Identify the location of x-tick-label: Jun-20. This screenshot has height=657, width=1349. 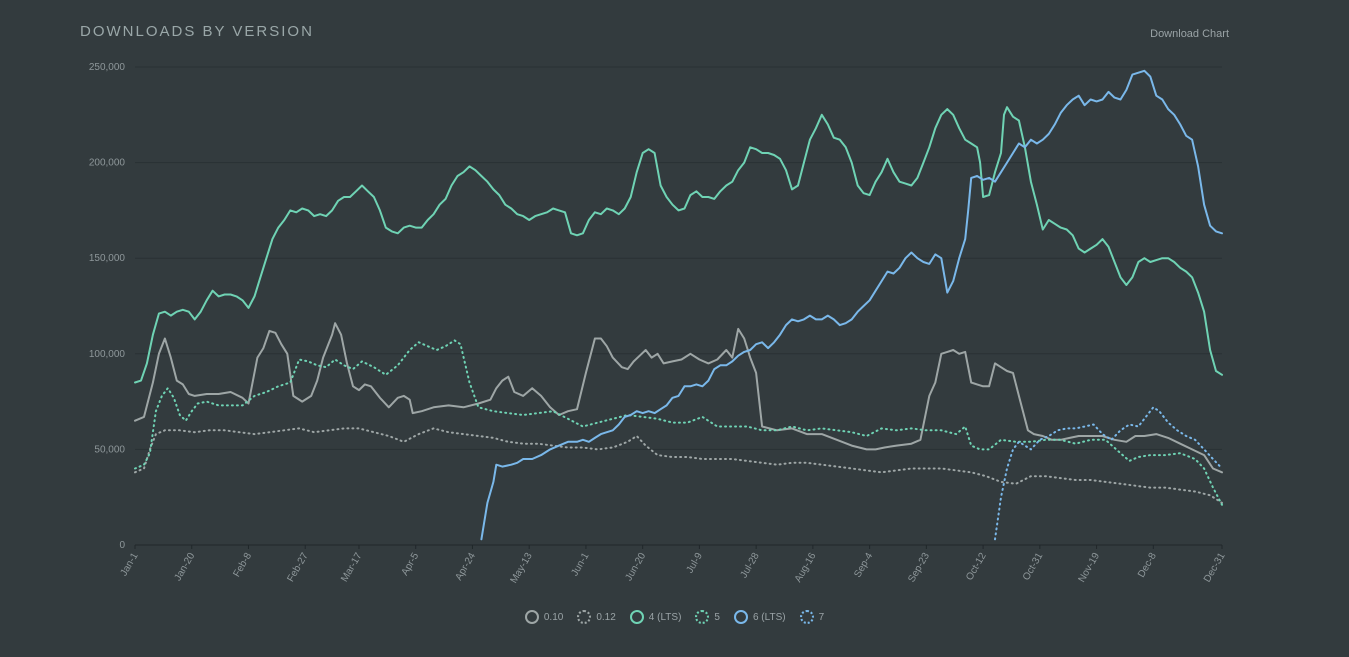
(635, 567).